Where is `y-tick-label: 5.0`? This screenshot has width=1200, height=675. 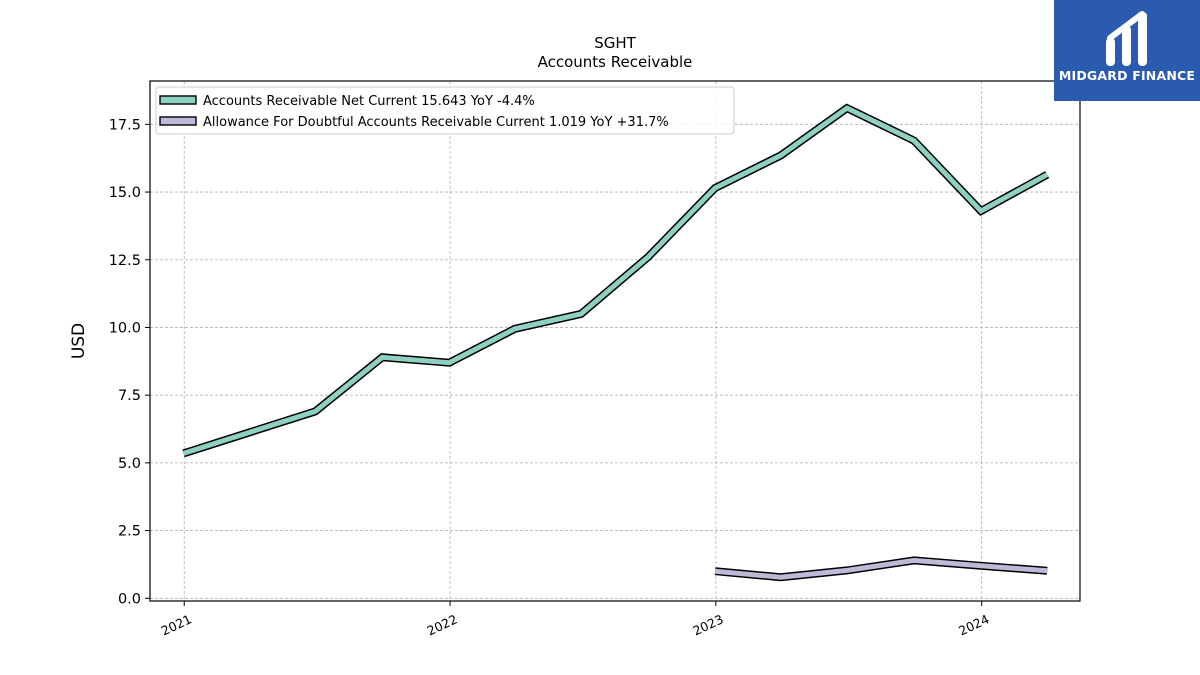 y-tick-label: 5.0 is located at coordinates (129, 464).